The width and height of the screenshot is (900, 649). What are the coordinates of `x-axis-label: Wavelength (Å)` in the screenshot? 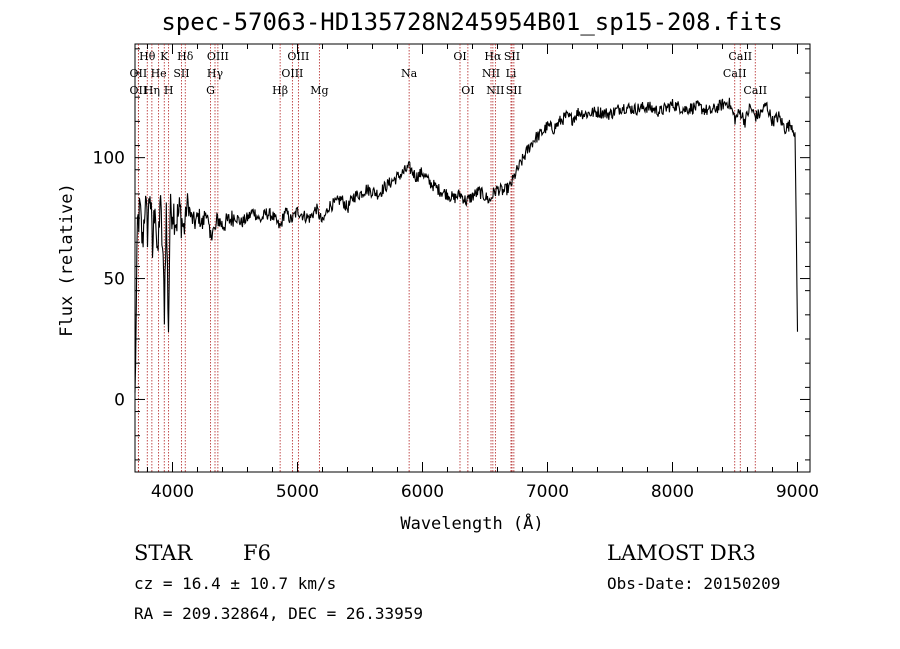 It's located at (471, 523).